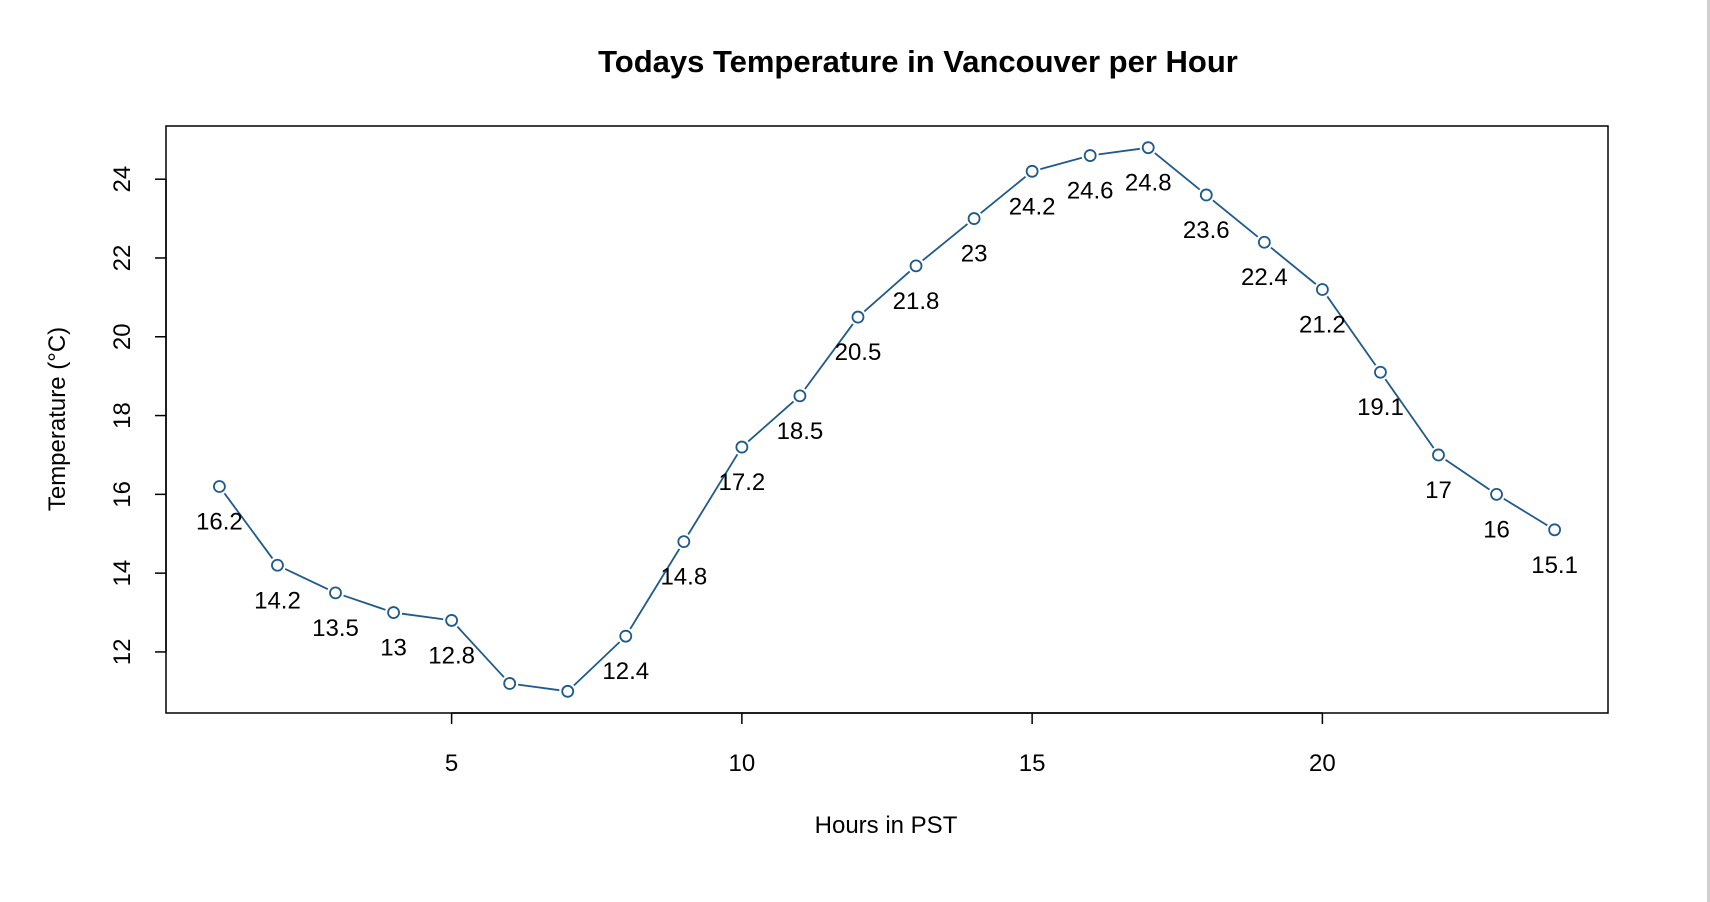  I want to click on x-tick-label: 5, so click(451, 763).